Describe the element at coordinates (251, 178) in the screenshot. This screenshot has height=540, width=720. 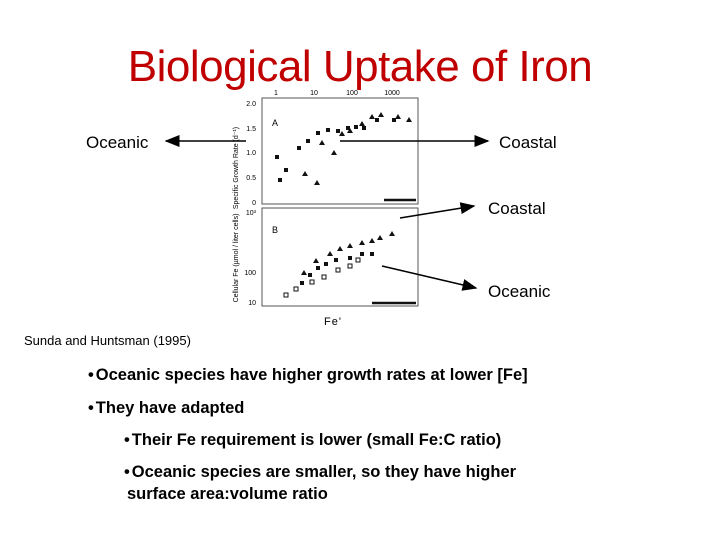
I see `panel-a-ytick: 0.5` at that location.